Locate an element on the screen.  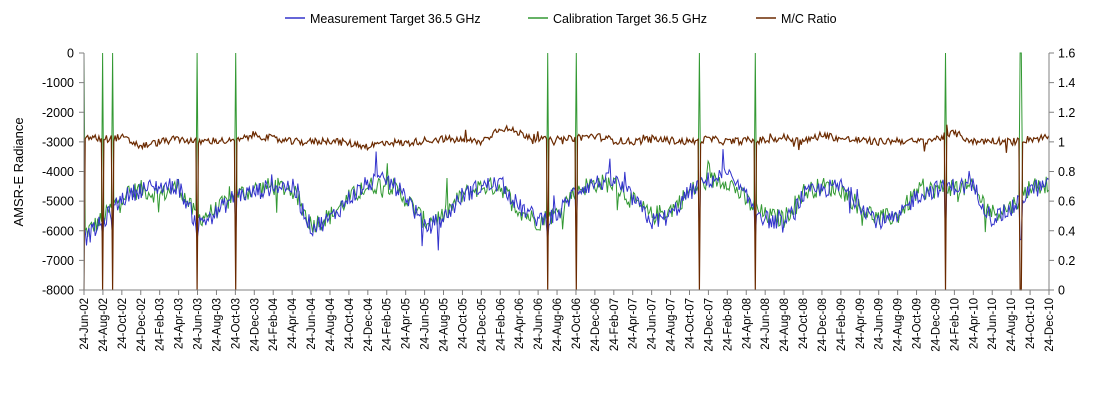
y-tick-label: -3000 is located at coordinates (58, 142).